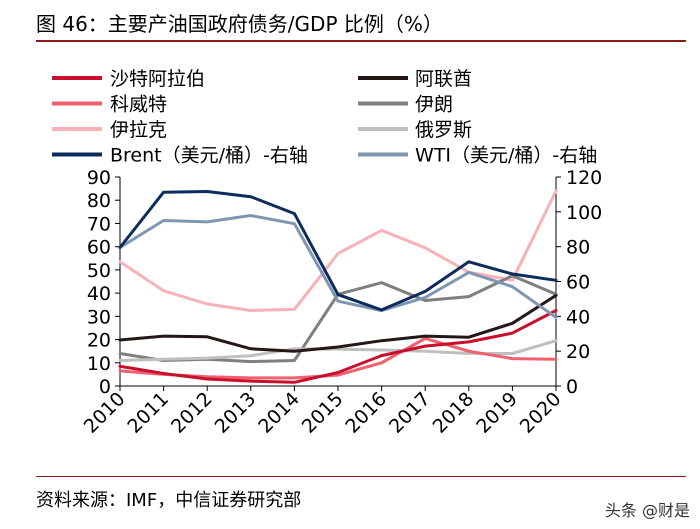  Describe the element at coordinates (443, 79) in the screenshot. I see `legend-label: 阿联酋` at that location.